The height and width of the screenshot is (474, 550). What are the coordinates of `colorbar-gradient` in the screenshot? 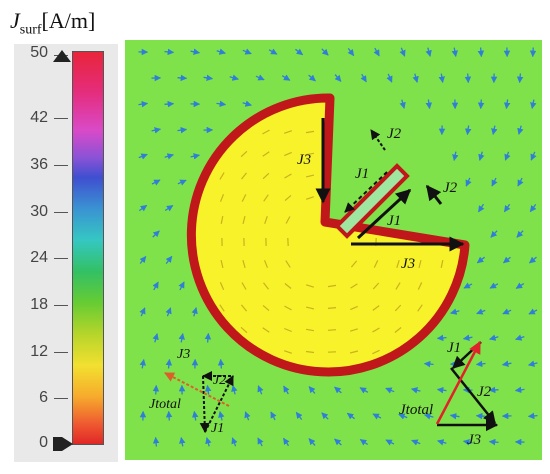 It's located at (88, 248).